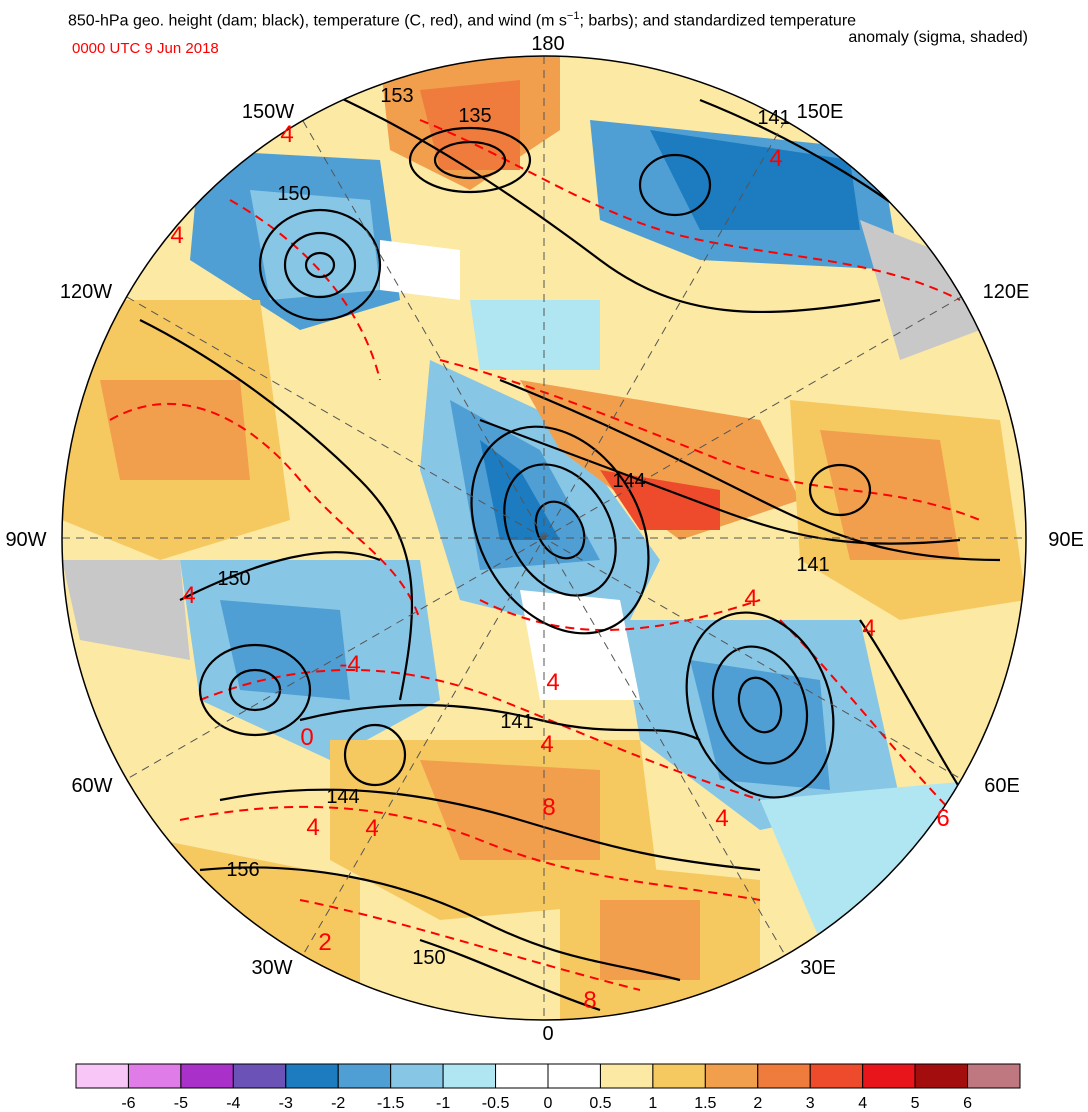 This screenshot has width=1088, height=1112. What do you see at coordinates (181, 1103) in the screenshot?
I see `colorbar-tick-label: -5` at bounding box center [181, 1103].